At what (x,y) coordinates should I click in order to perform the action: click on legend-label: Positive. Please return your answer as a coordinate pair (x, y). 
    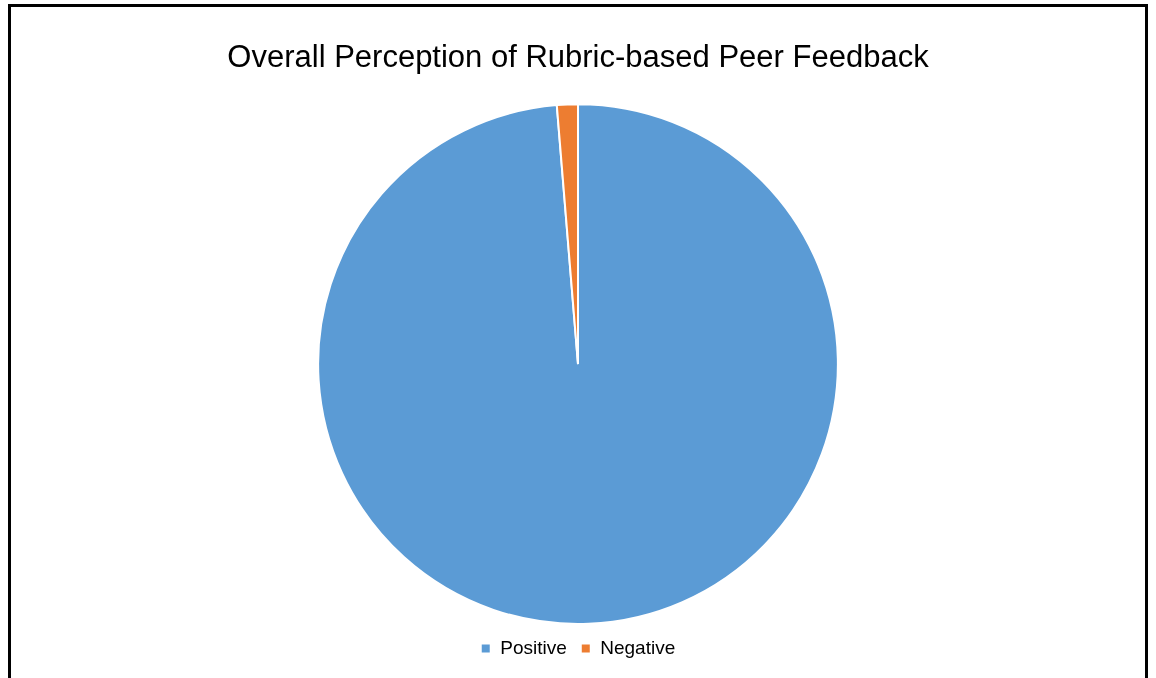
    Looking at the image, I should click on (533, 647).